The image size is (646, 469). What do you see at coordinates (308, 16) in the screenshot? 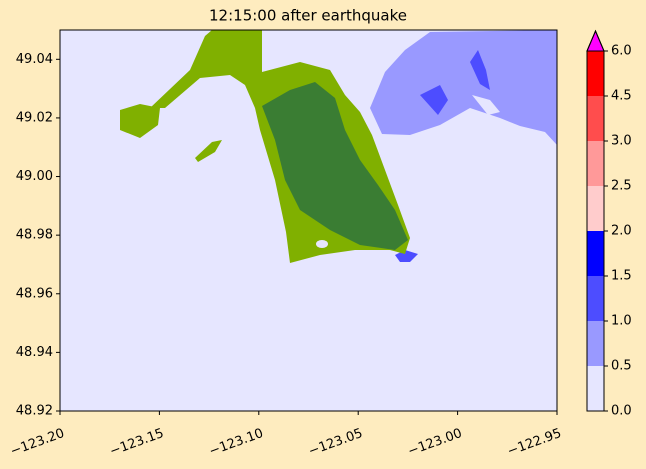
I see `chart-title: 12:15:00 after earthquake` at bounding box center [308, 16].